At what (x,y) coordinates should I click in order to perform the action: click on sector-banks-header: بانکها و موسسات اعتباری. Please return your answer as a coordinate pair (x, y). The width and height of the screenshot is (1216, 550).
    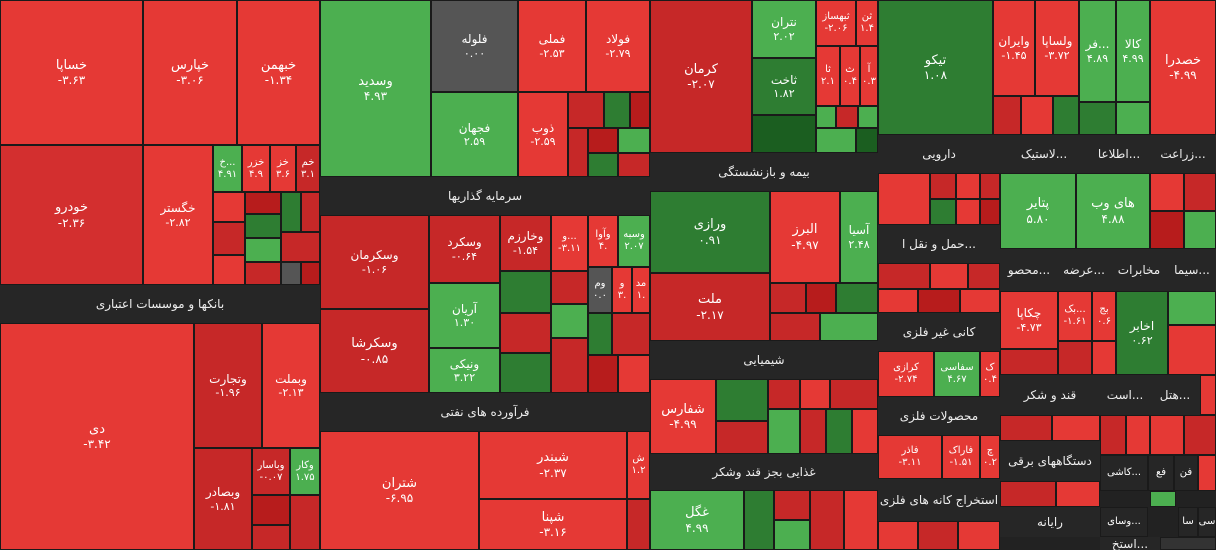
    Looking at the image, I should click on (160, 304).